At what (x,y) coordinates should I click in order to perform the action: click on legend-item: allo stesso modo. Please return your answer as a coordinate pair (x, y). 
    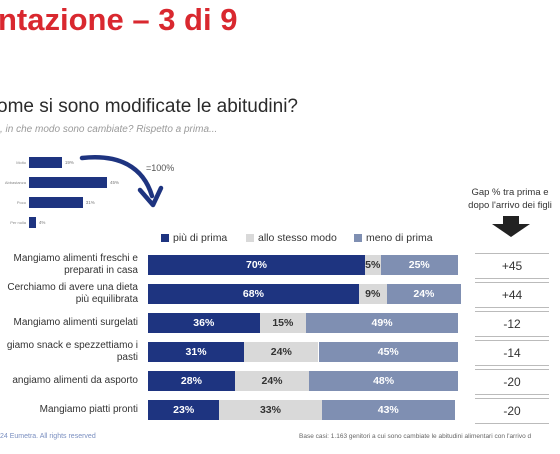
    Looking at the image, I should click on (291, 238).